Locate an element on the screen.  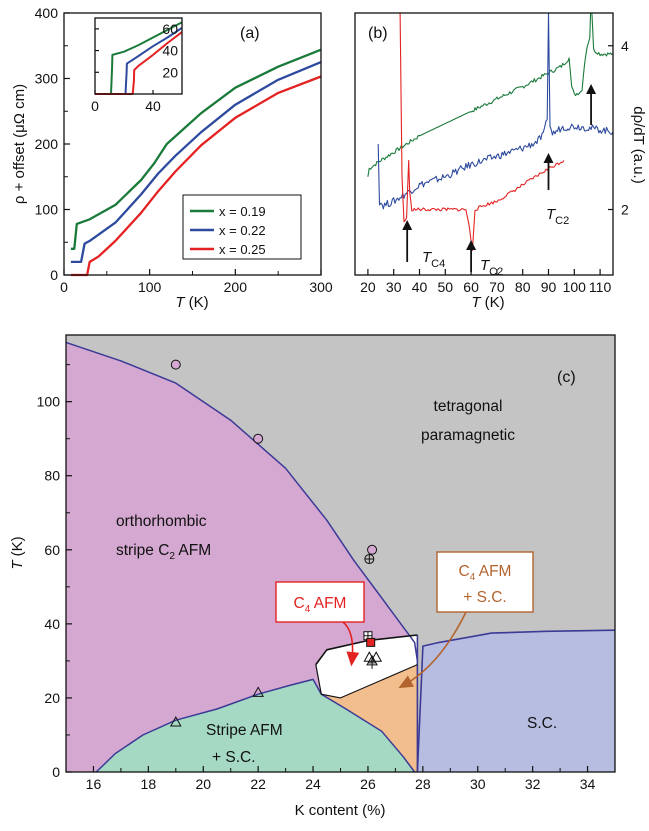
point-circle-plus-cross is located at coordinates (369, 559).